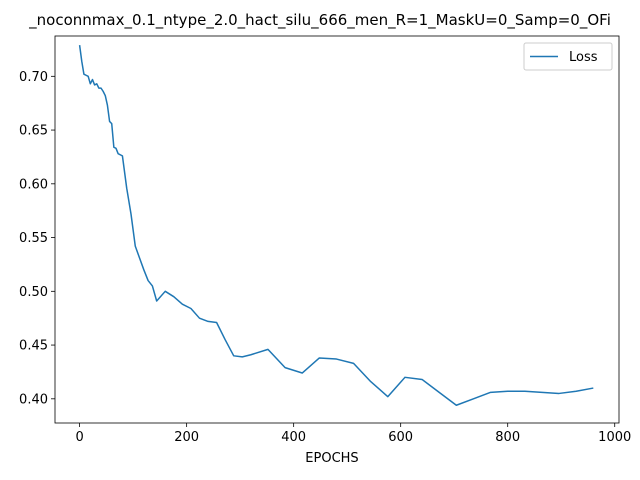  I want to click on y-tick-label: 0.65, so click(33, 131).